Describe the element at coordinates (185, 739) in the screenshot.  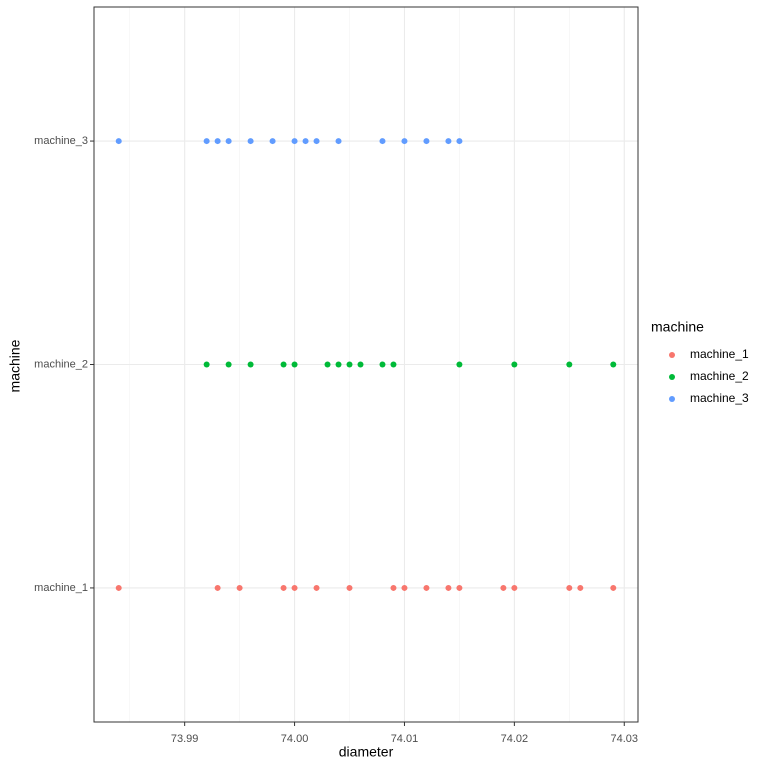
I see `x-tick-label: 73.99` at that location.